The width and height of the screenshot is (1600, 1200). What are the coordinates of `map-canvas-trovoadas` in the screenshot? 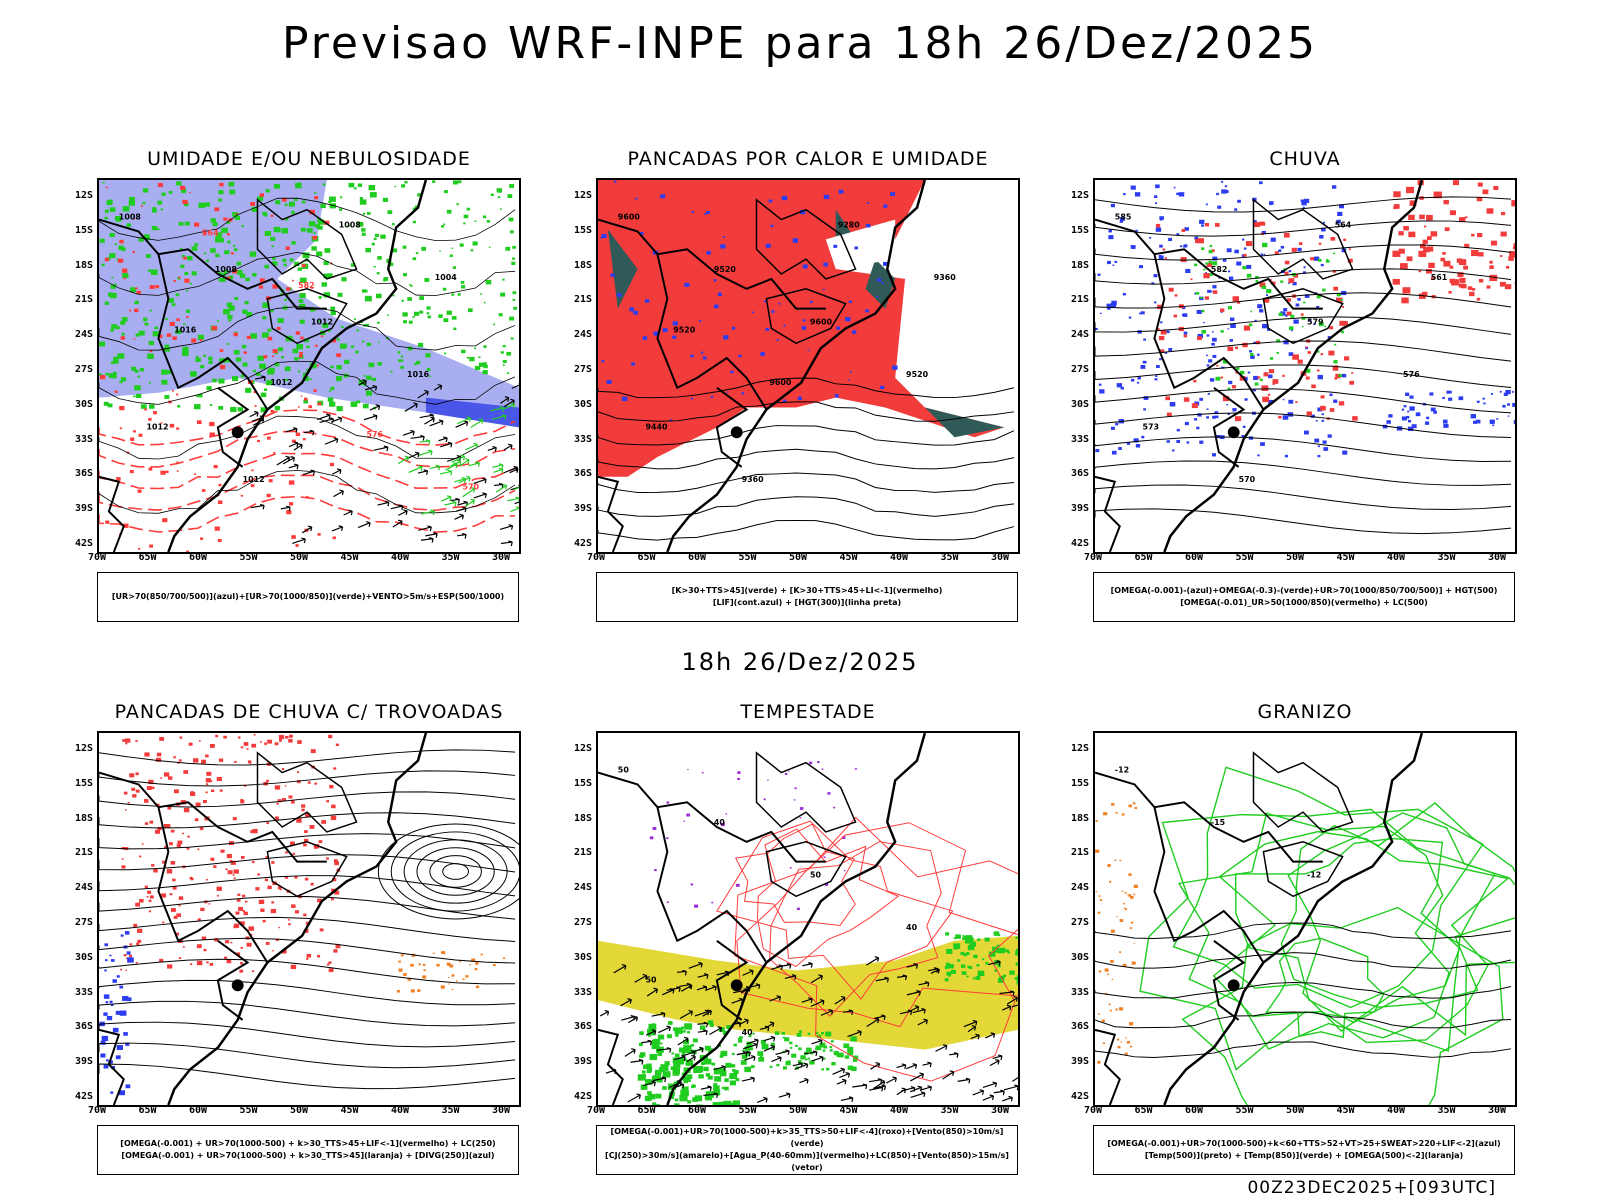 It's located at (309, 919).